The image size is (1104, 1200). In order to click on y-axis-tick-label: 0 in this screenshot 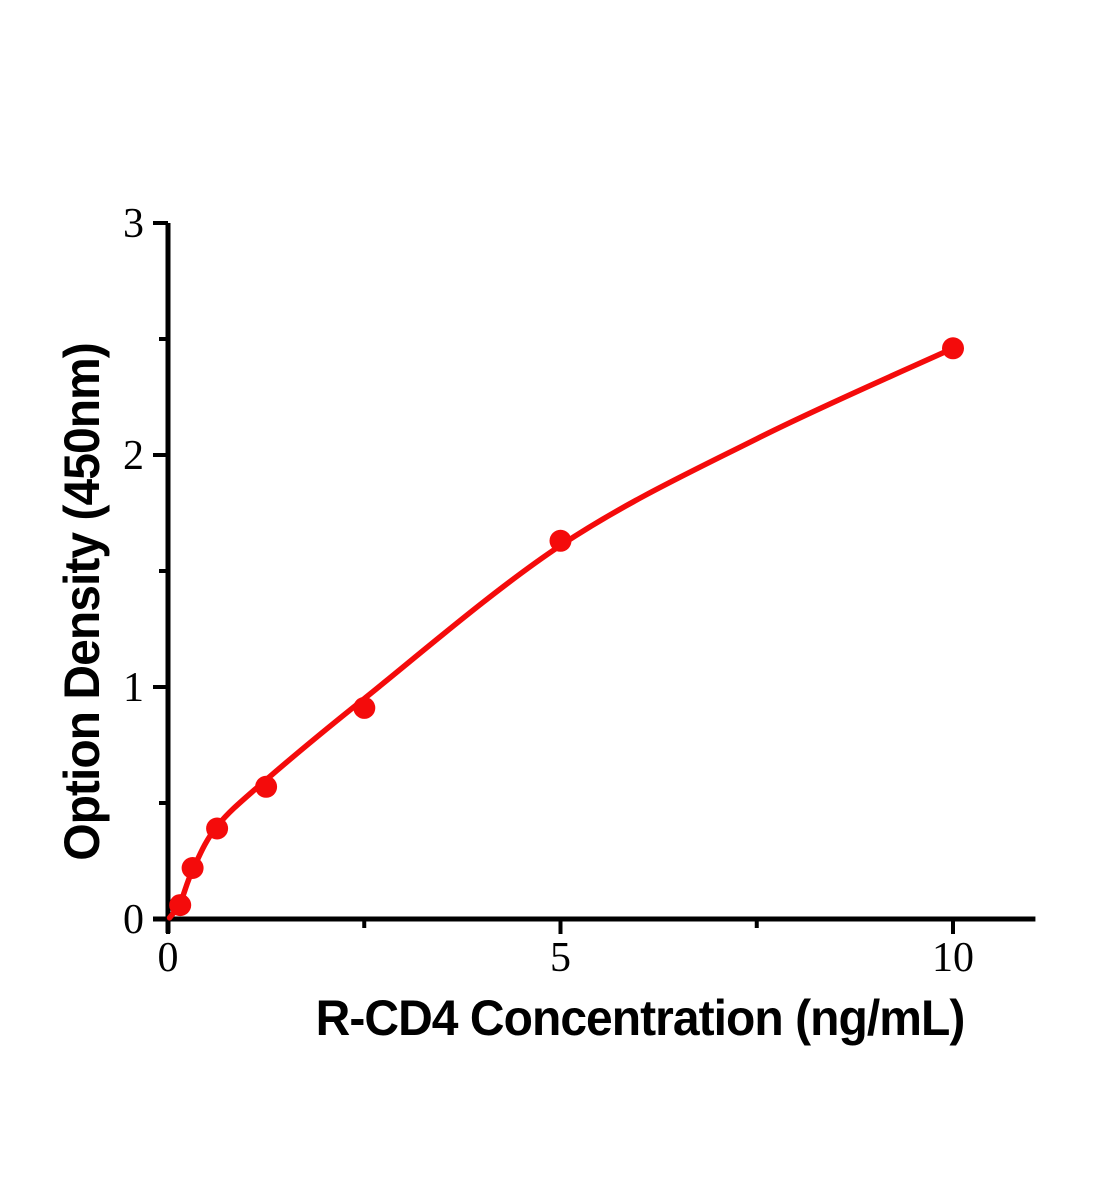, I will do `click(133, 920)`.